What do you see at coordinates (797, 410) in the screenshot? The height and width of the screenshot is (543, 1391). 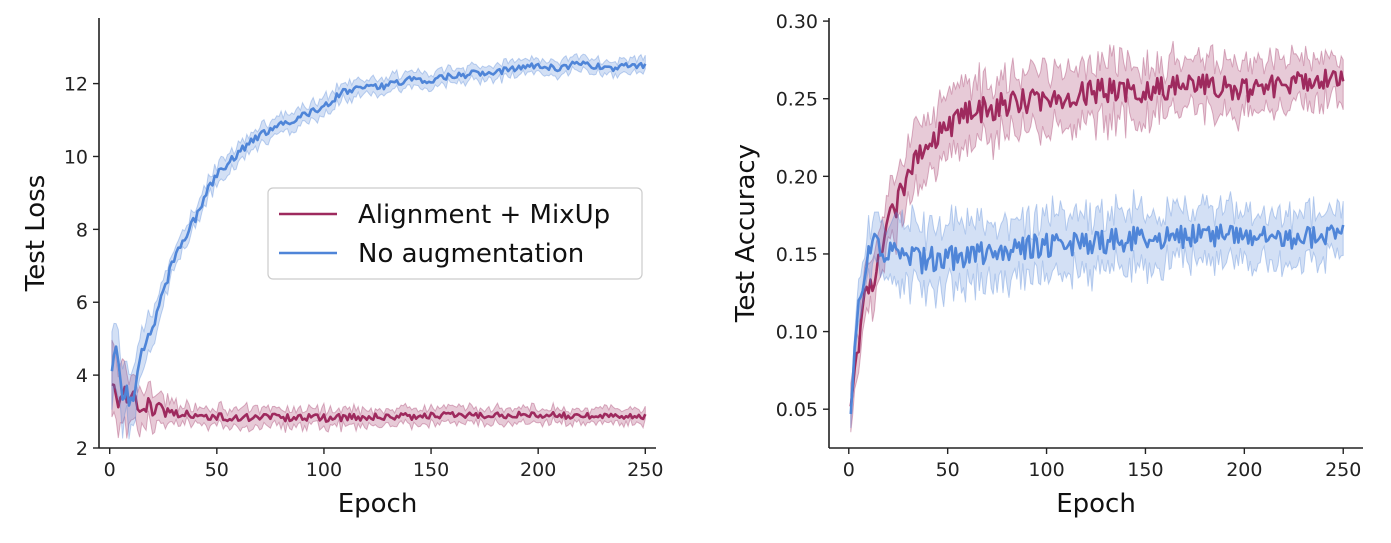 I see `y-tick-label: 0.05` at bounding box center [797, 410].